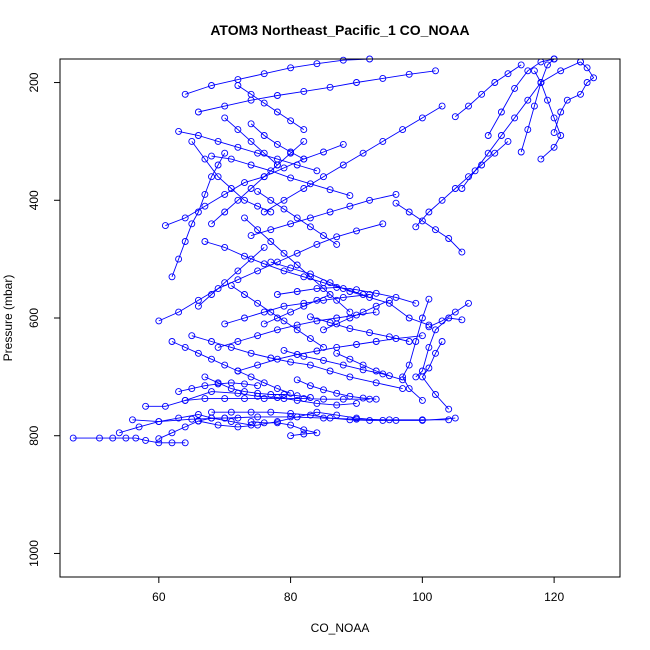  What do you see at coordinates (34, 553) in the screenshot?
I see `y-tick-label: 1000` at bounding box center [34, 553].